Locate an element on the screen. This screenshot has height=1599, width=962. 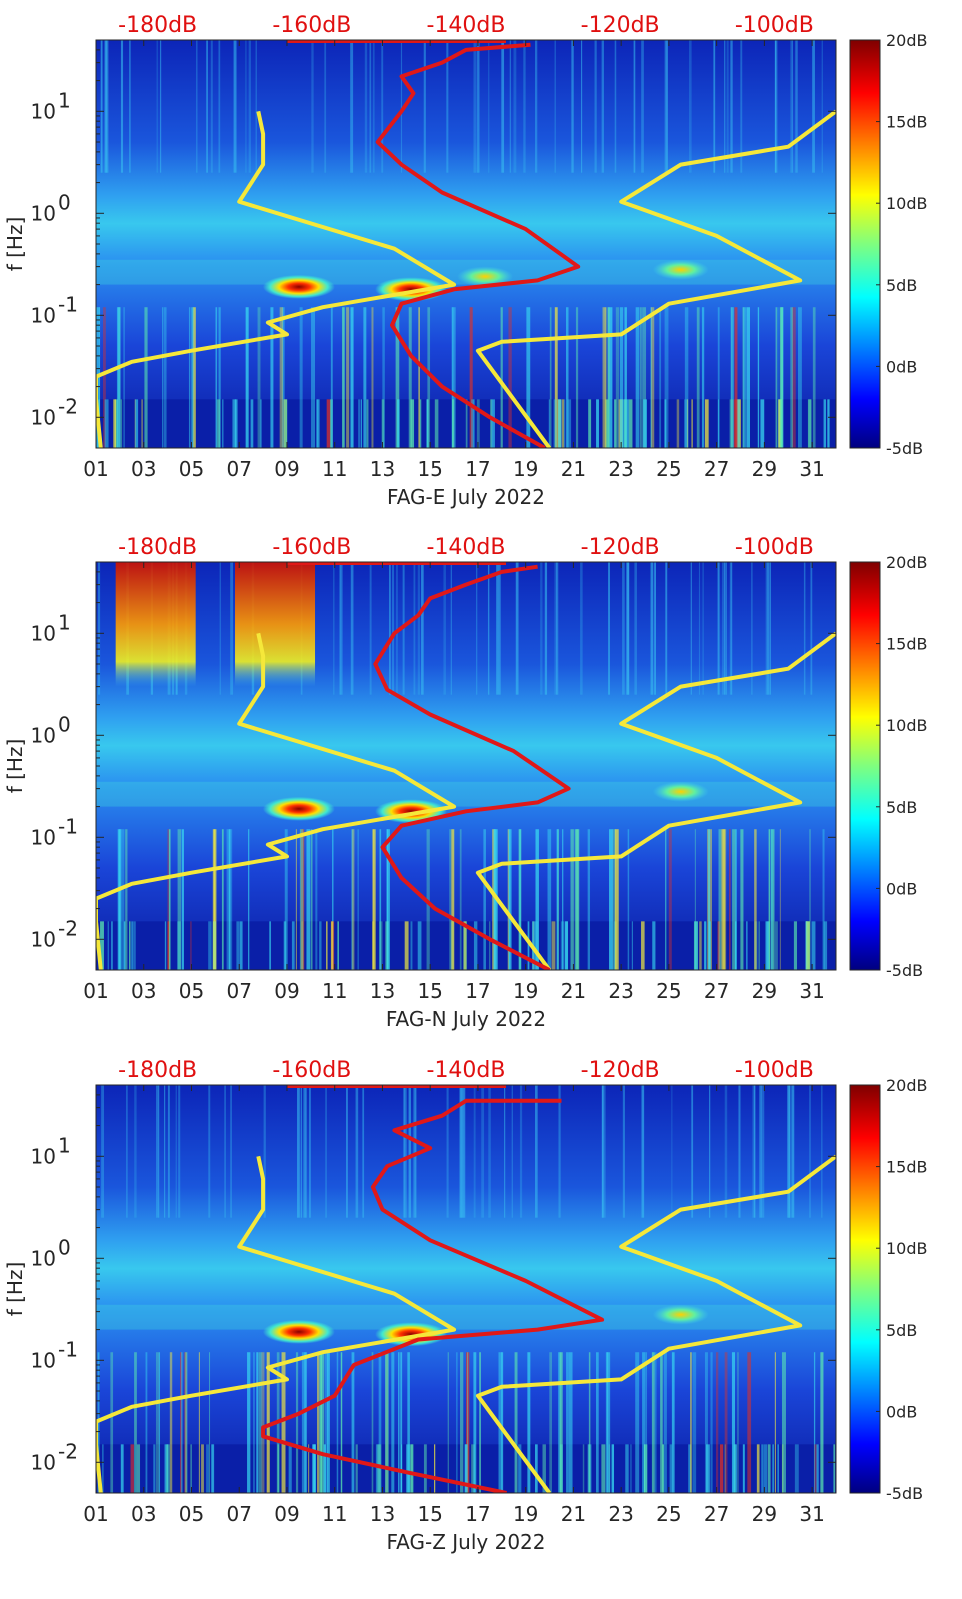
y-tick-exponent: -1 is located at coordinates (68, 304).